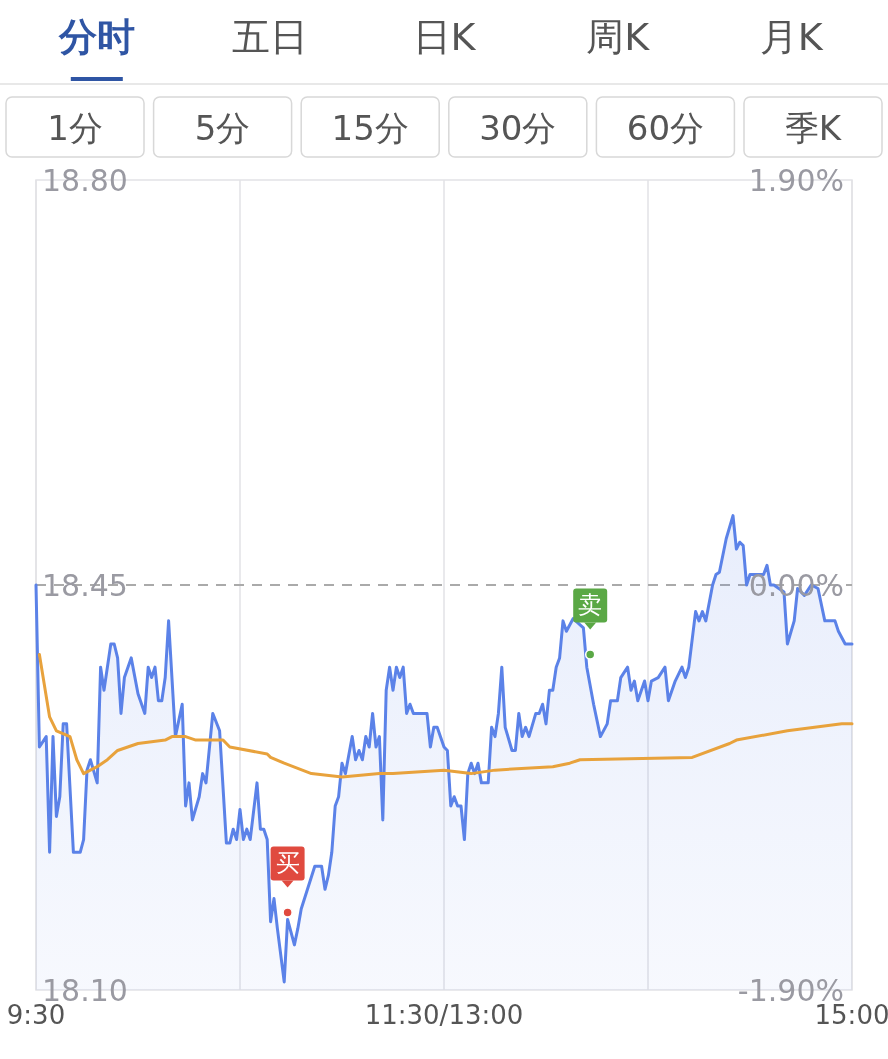 This screenshot has width=888, height=1059. What do you see at coordinates (665, 128) in the screenshot?
I see `text: 60分` at bounding box center [665, 128].